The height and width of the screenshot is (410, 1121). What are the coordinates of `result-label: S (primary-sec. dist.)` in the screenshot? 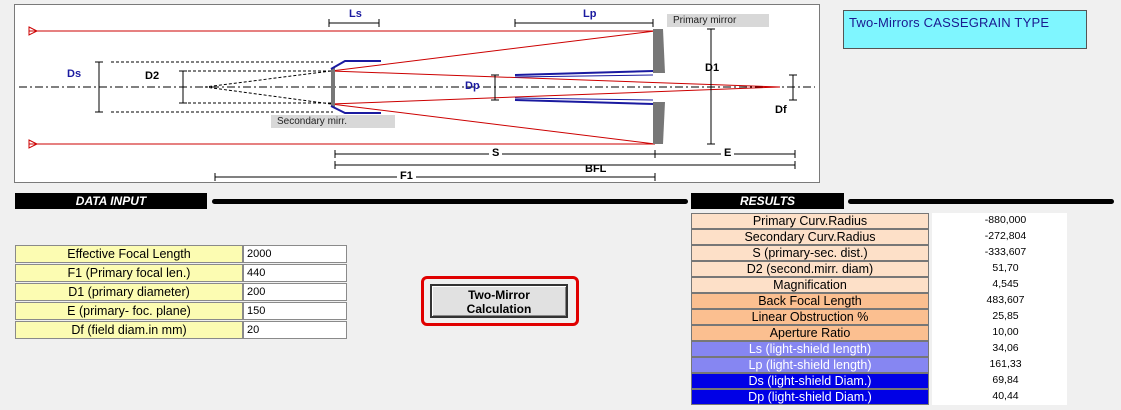 It's located at (810, 253).